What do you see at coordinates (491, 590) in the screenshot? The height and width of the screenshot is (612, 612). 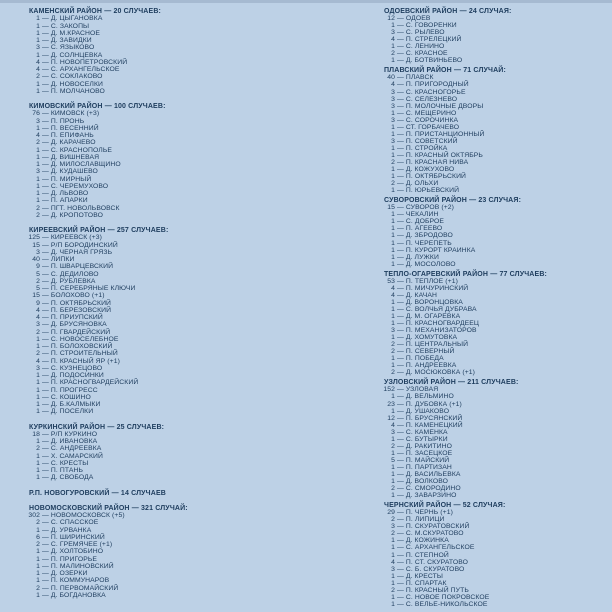 I see `case-row: 2 — П. КРАСНЫЙ ПУТЬ` at bounding box center [491, 590].